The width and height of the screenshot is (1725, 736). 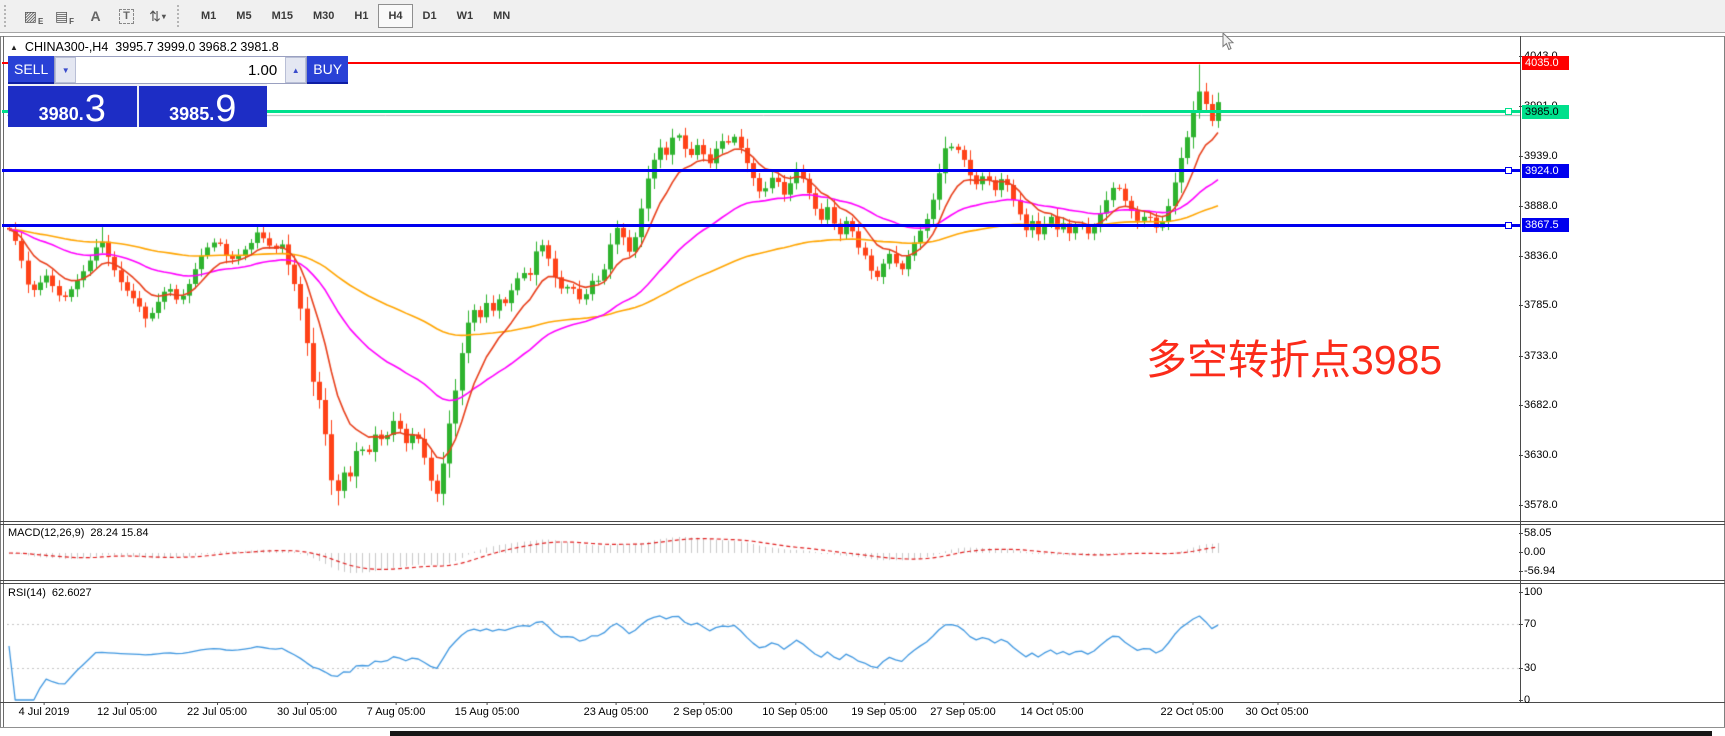 What do you see at coordinates (44, 710) in the screenshot?
I see `time-axis-label: 4 Jul 2019` at bounding box center [44, 710].